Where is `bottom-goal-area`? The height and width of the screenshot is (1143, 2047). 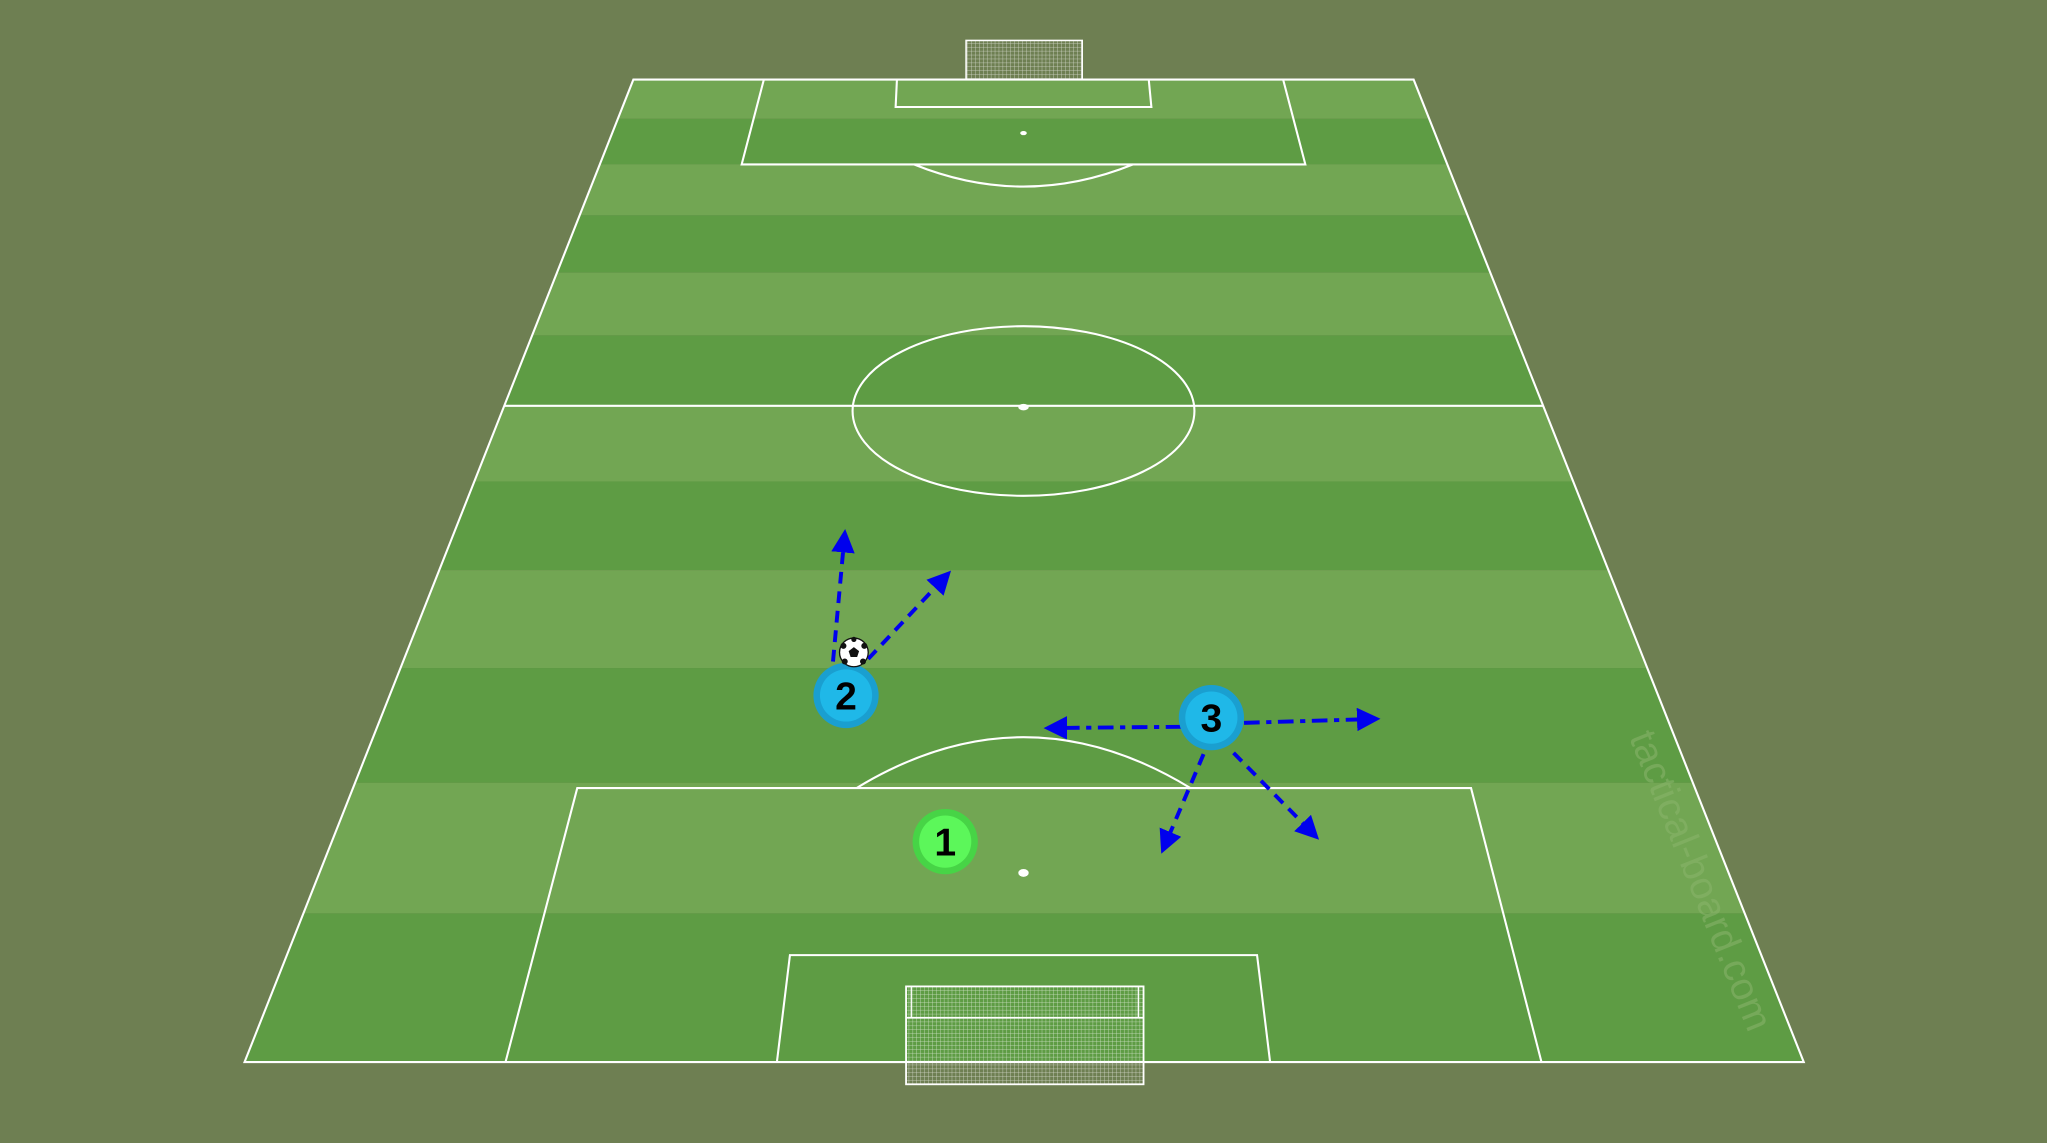
bottom-goal-area is located at coordinates (1023, 1008).